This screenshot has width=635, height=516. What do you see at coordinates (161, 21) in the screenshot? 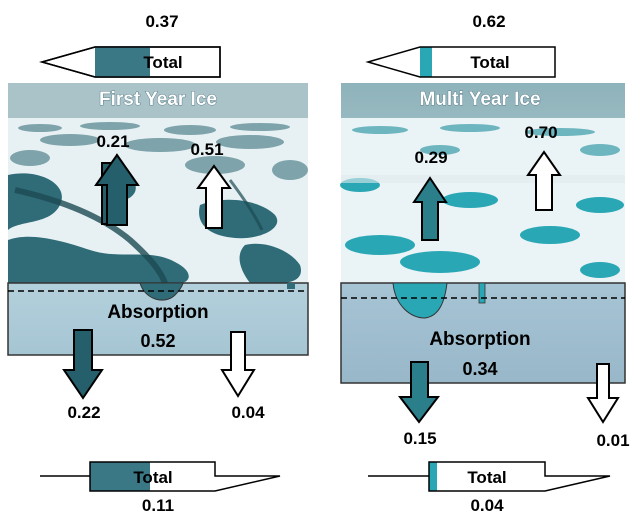
I see `top-total-value: 0.37` at bounding box center [161, 21].